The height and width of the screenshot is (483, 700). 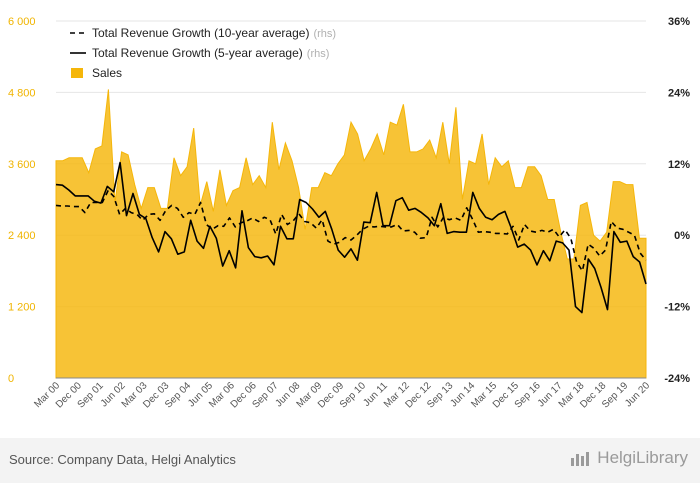 I want to click on left-tick-label: 3 600, so click(x=22, y=165).